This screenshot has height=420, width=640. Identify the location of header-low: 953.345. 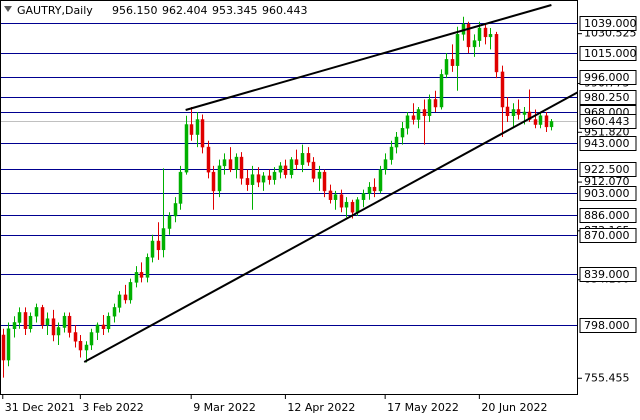
(235, 10).